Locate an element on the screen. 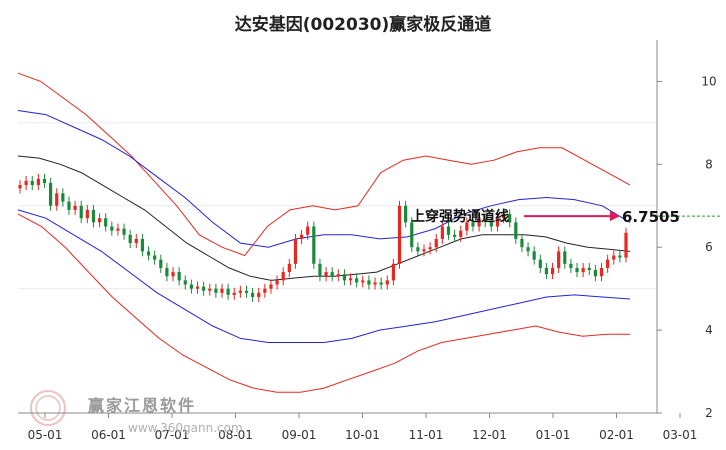 The image size is (726, 450). x-tick-label: 03-01 is located at coordinates (680, 435).